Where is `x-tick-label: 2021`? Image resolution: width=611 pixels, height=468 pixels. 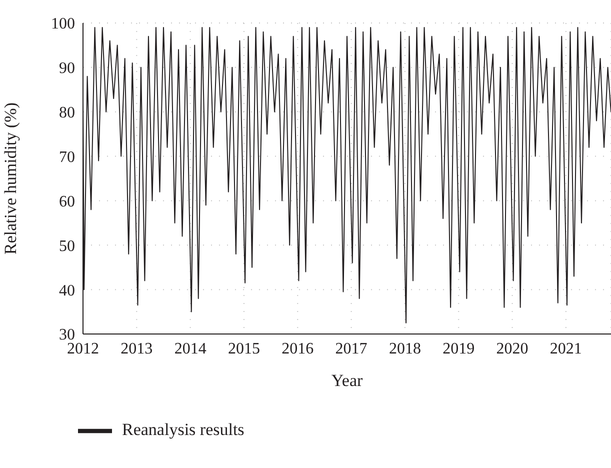
x-tick-label: 2021 is located at coordinates (566, 349).